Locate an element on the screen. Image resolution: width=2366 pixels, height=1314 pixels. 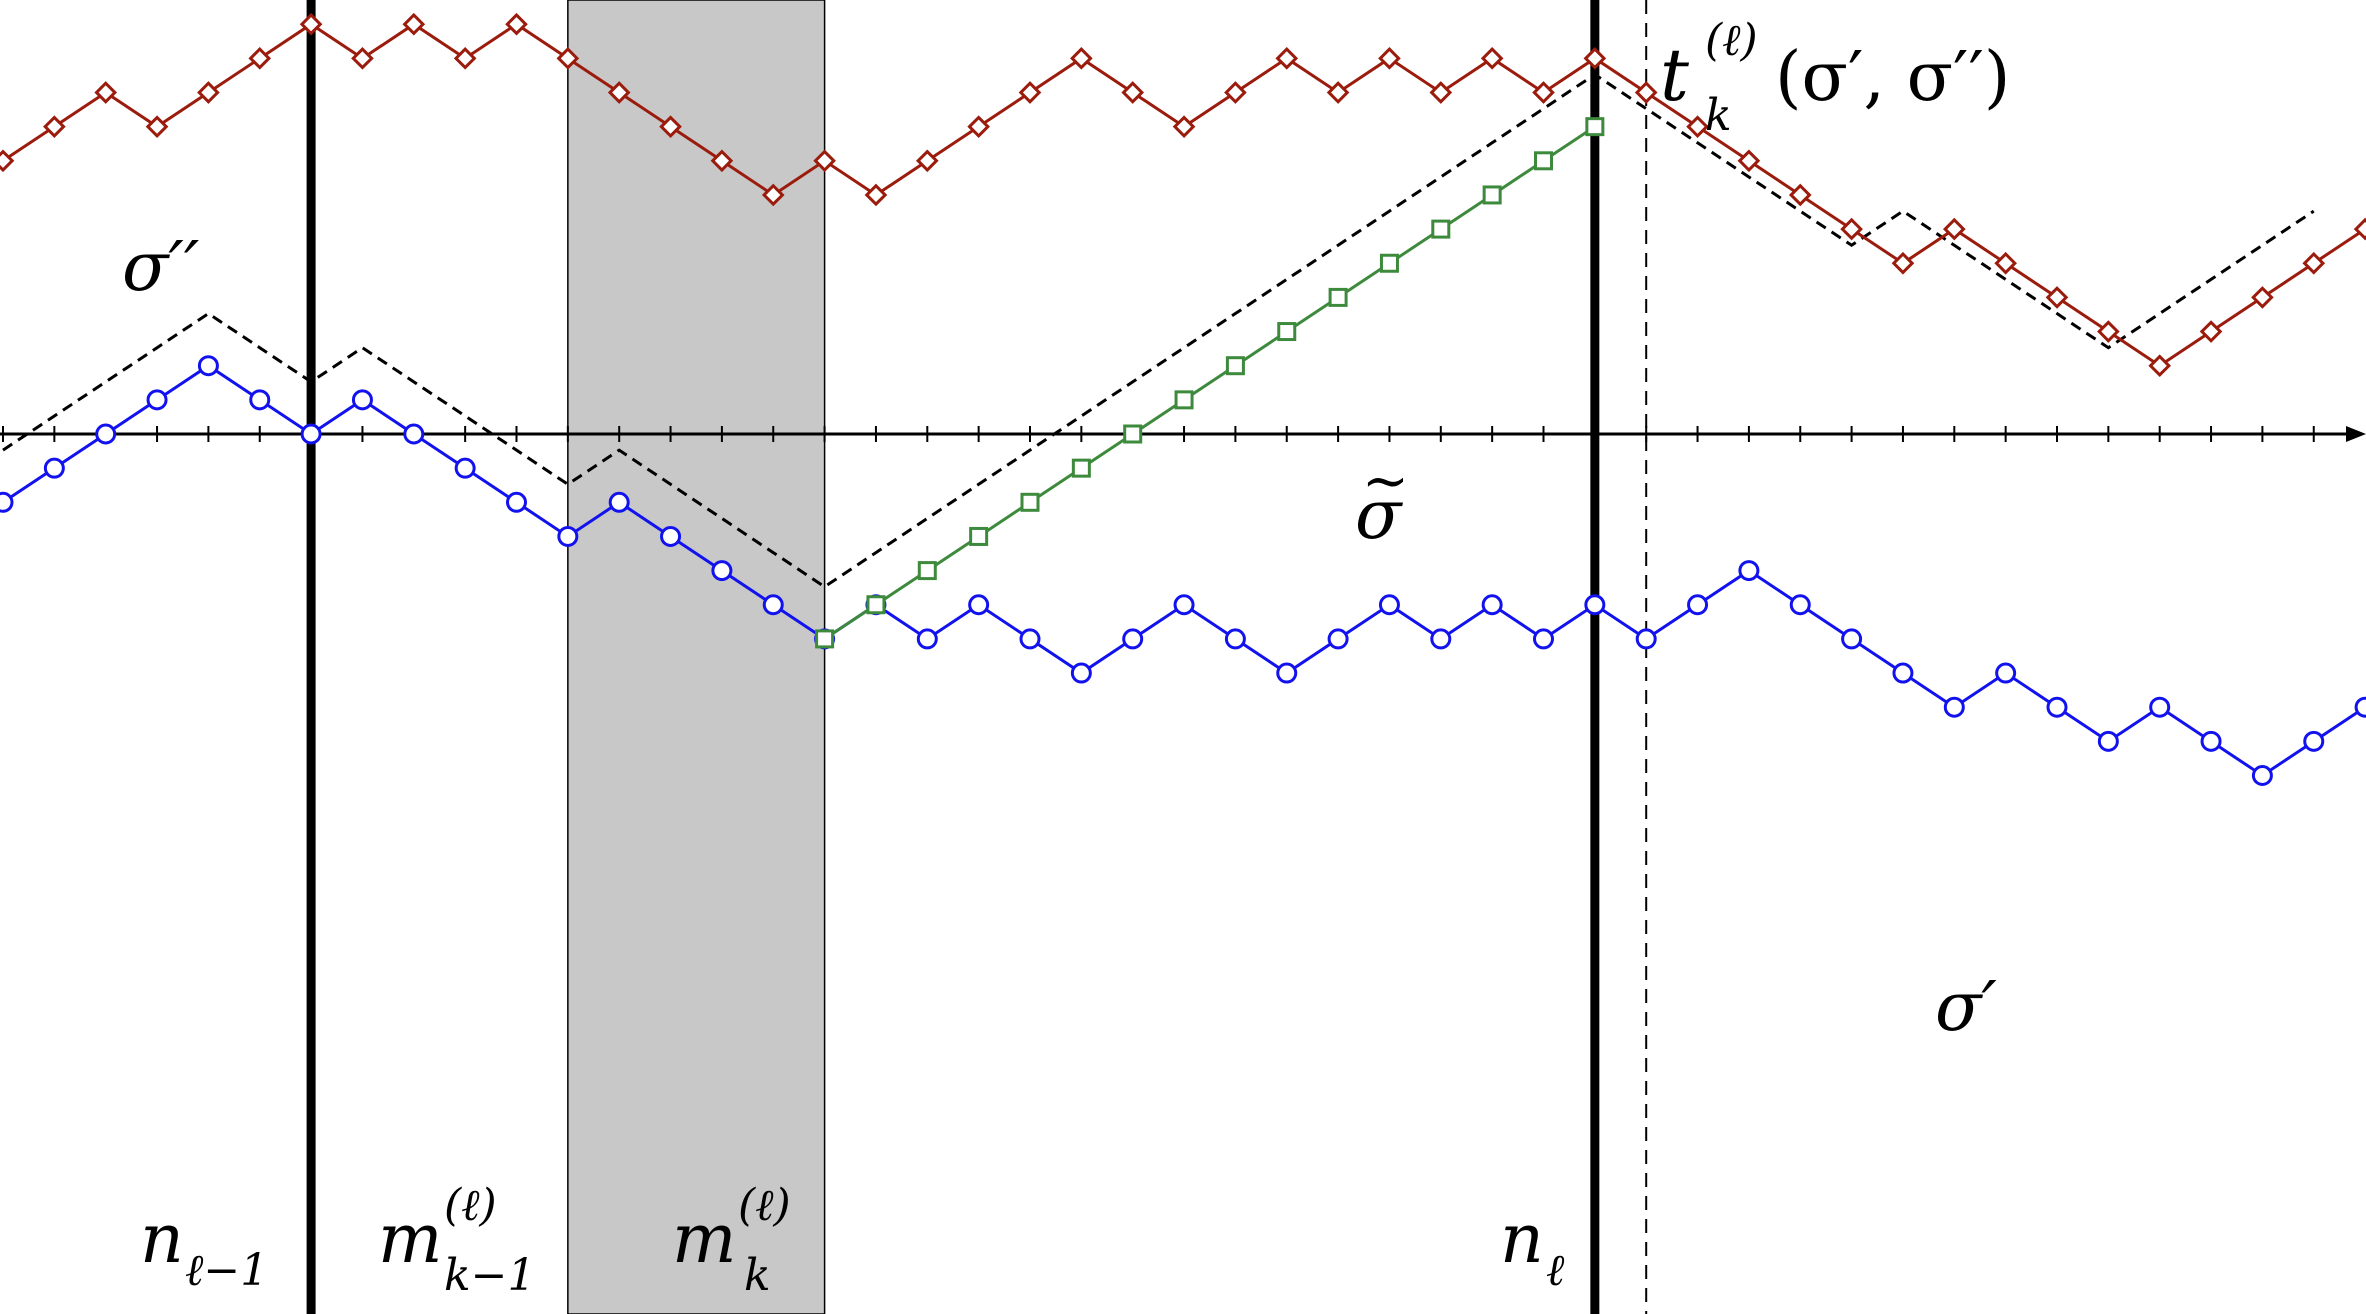
t-label: t (ℓ) k (σ′, σ′′) is located at coordinates (1835, 78).